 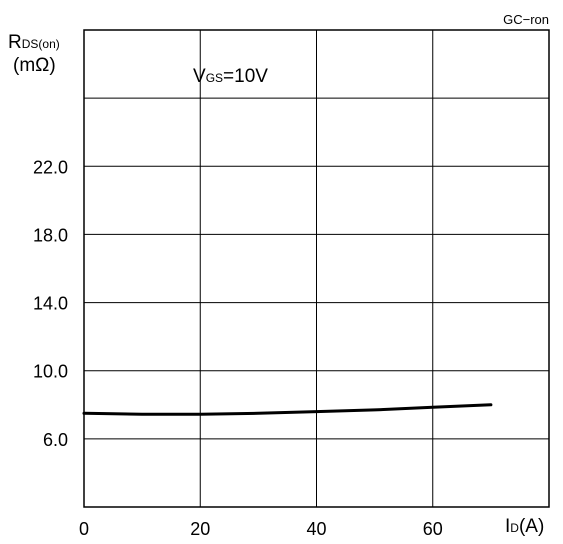 What do you see at coordinates (55, 440) in the screenshot?
I see `y-tick-label: 6.0` at bounding box center [55, 440].